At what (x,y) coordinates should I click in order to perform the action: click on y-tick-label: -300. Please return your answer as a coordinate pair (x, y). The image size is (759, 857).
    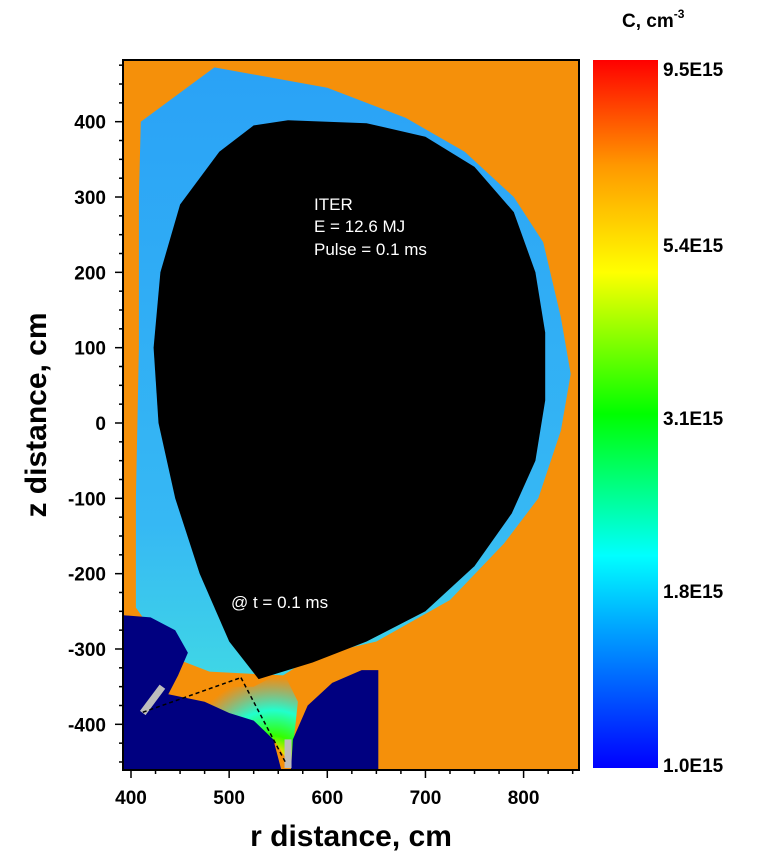
    Looking at the image, I should click on (87, 650).